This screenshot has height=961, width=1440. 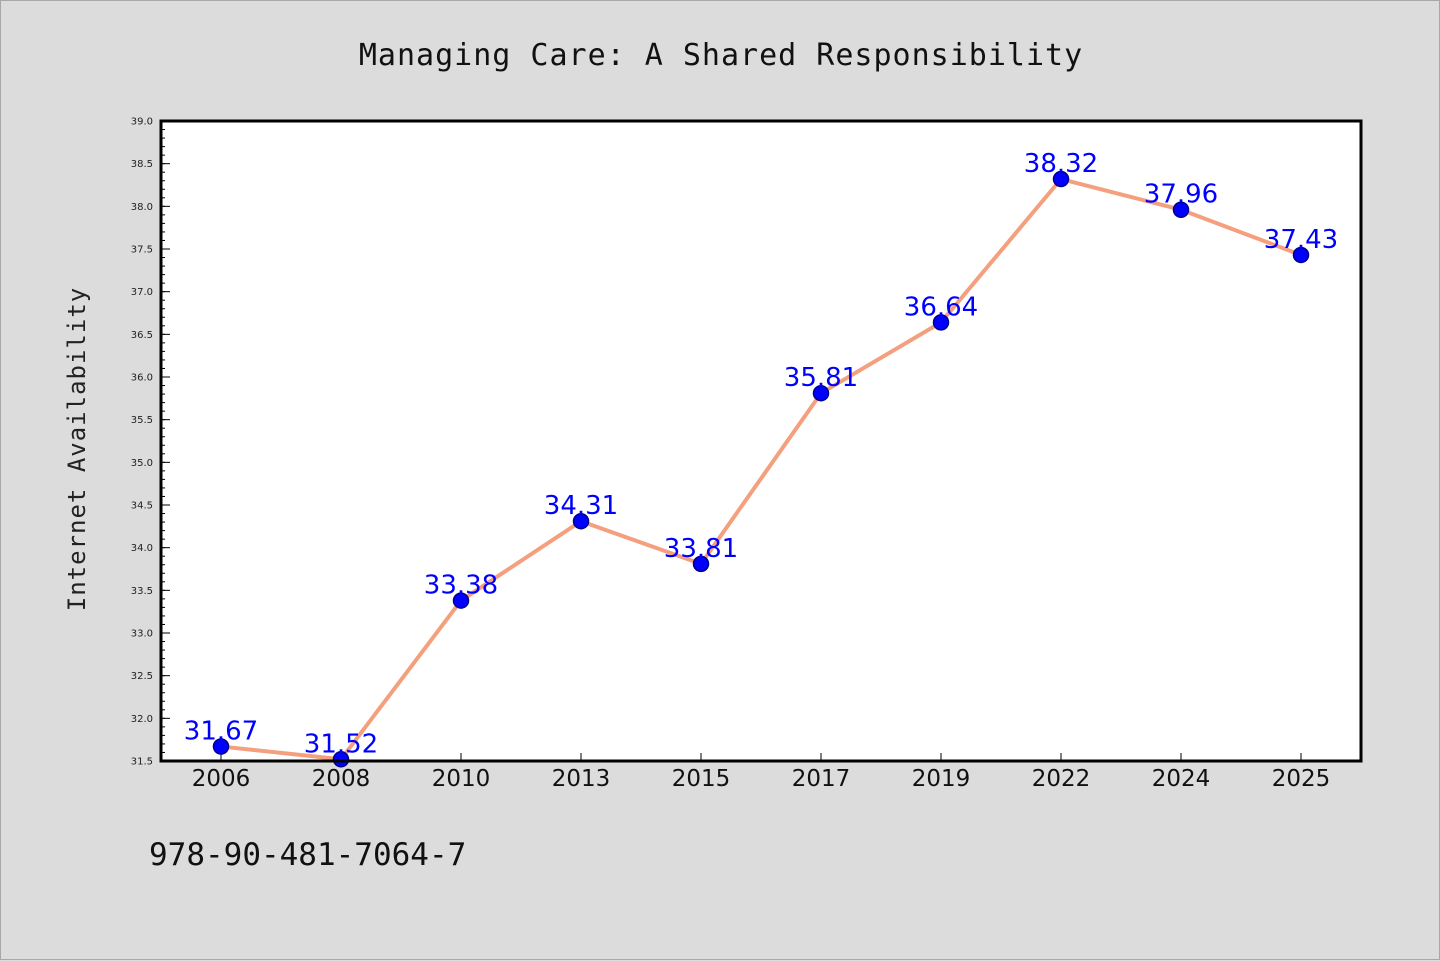 What do you see at coordinates (341, 779) in the screenshot?
I see `x-tick-label: 2008` at bounding box center [341, 779].